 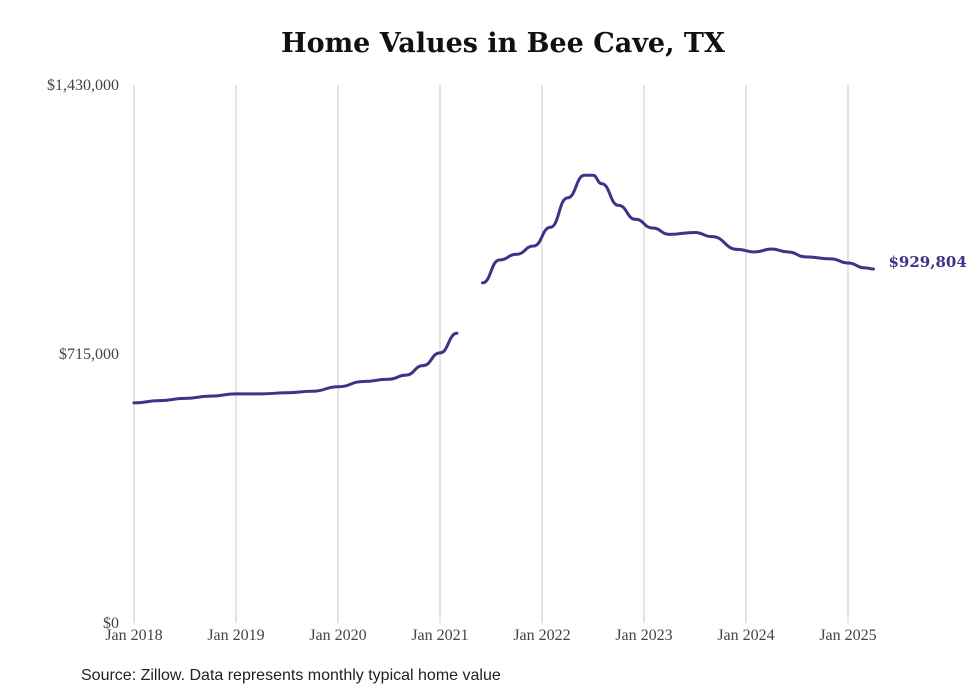 I want to click on x-tick-label: Jan 2020, so click(x=337, y=635).